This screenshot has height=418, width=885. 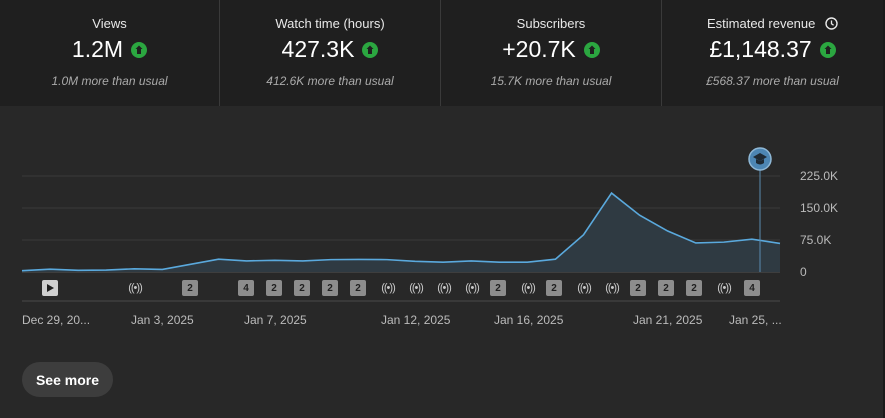 What do you see at coordinates (761, 23) in the screenshot?
I see `tab-label: Estimated revenue` at bounding box center [761, 23].